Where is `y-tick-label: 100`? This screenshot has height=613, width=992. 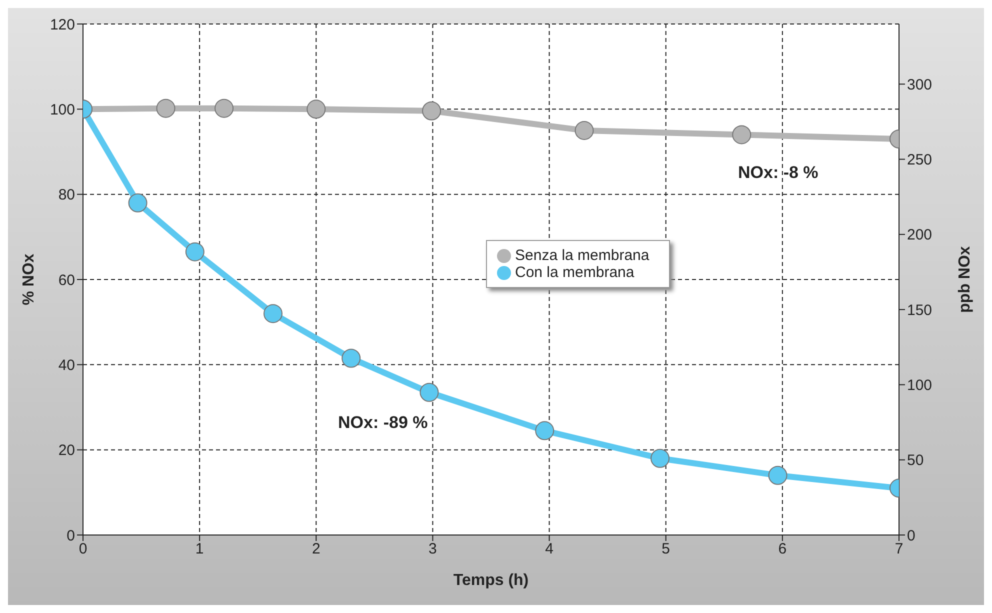 y-tick-label: 100 is located at coordinates (62, 109).